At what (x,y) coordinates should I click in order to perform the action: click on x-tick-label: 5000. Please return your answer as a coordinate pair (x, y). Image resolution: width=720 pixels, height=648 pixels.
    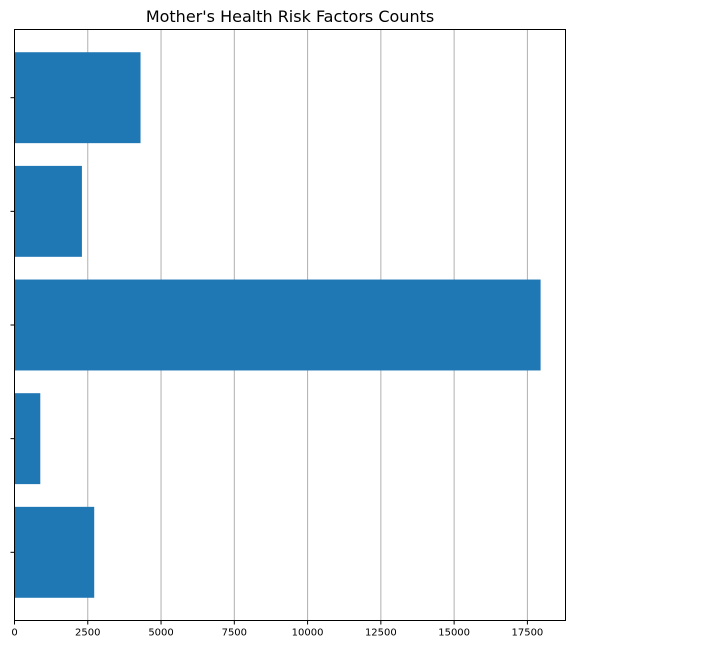
    Looking at the image, I should click on (160, 633).